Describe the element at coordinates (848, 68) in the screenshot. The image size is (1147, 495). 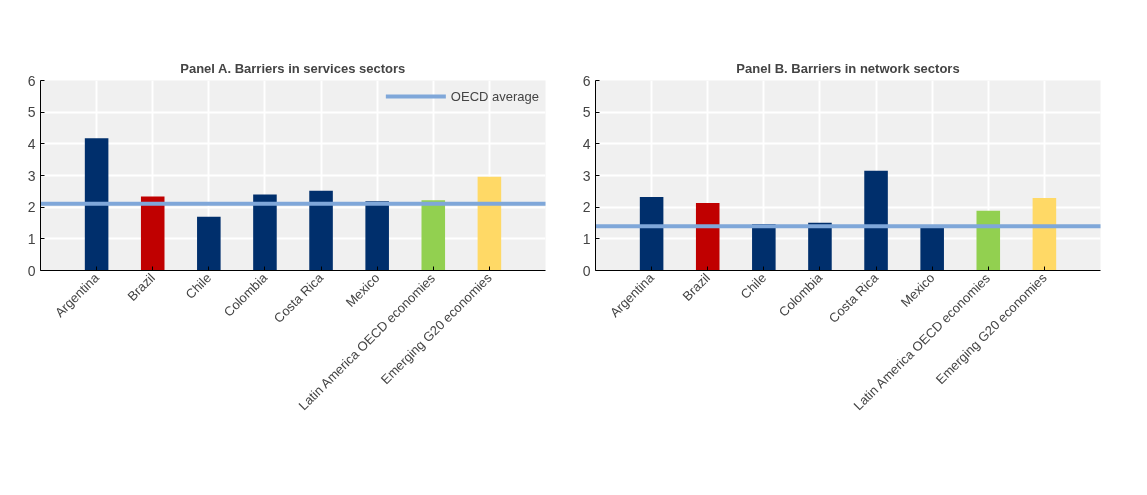
I see `chart-title: Panel B. Barriers in network sectors` at that location.